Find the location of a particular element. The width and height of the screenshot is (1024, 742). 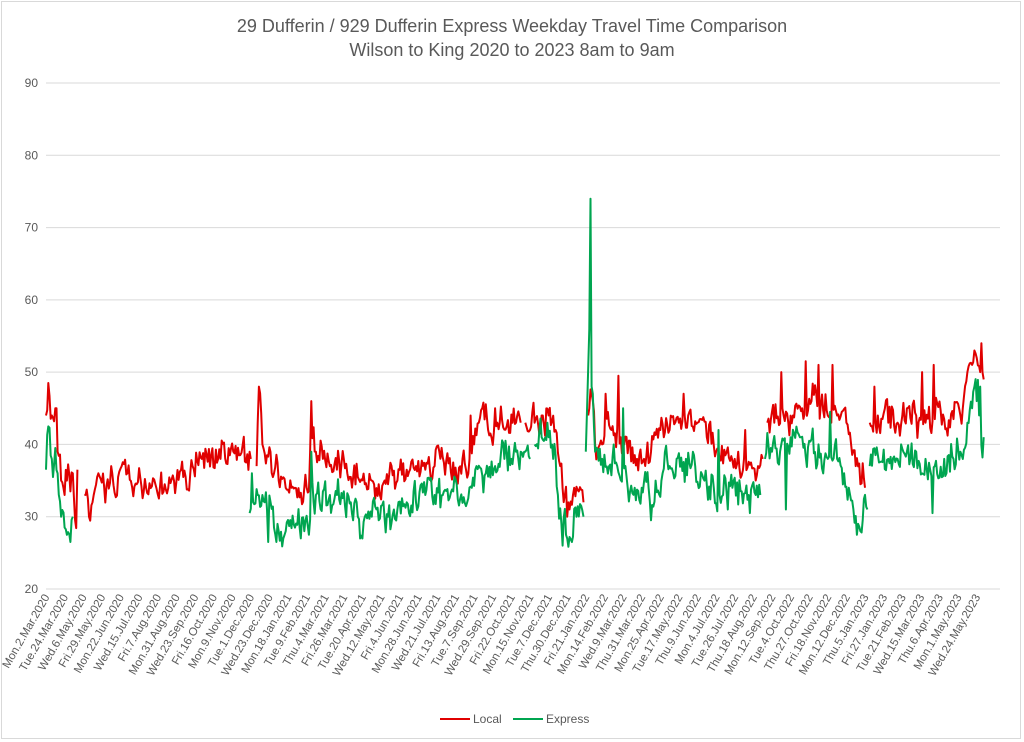

y-tick-label: 90 is located at coordinates (32, 83).